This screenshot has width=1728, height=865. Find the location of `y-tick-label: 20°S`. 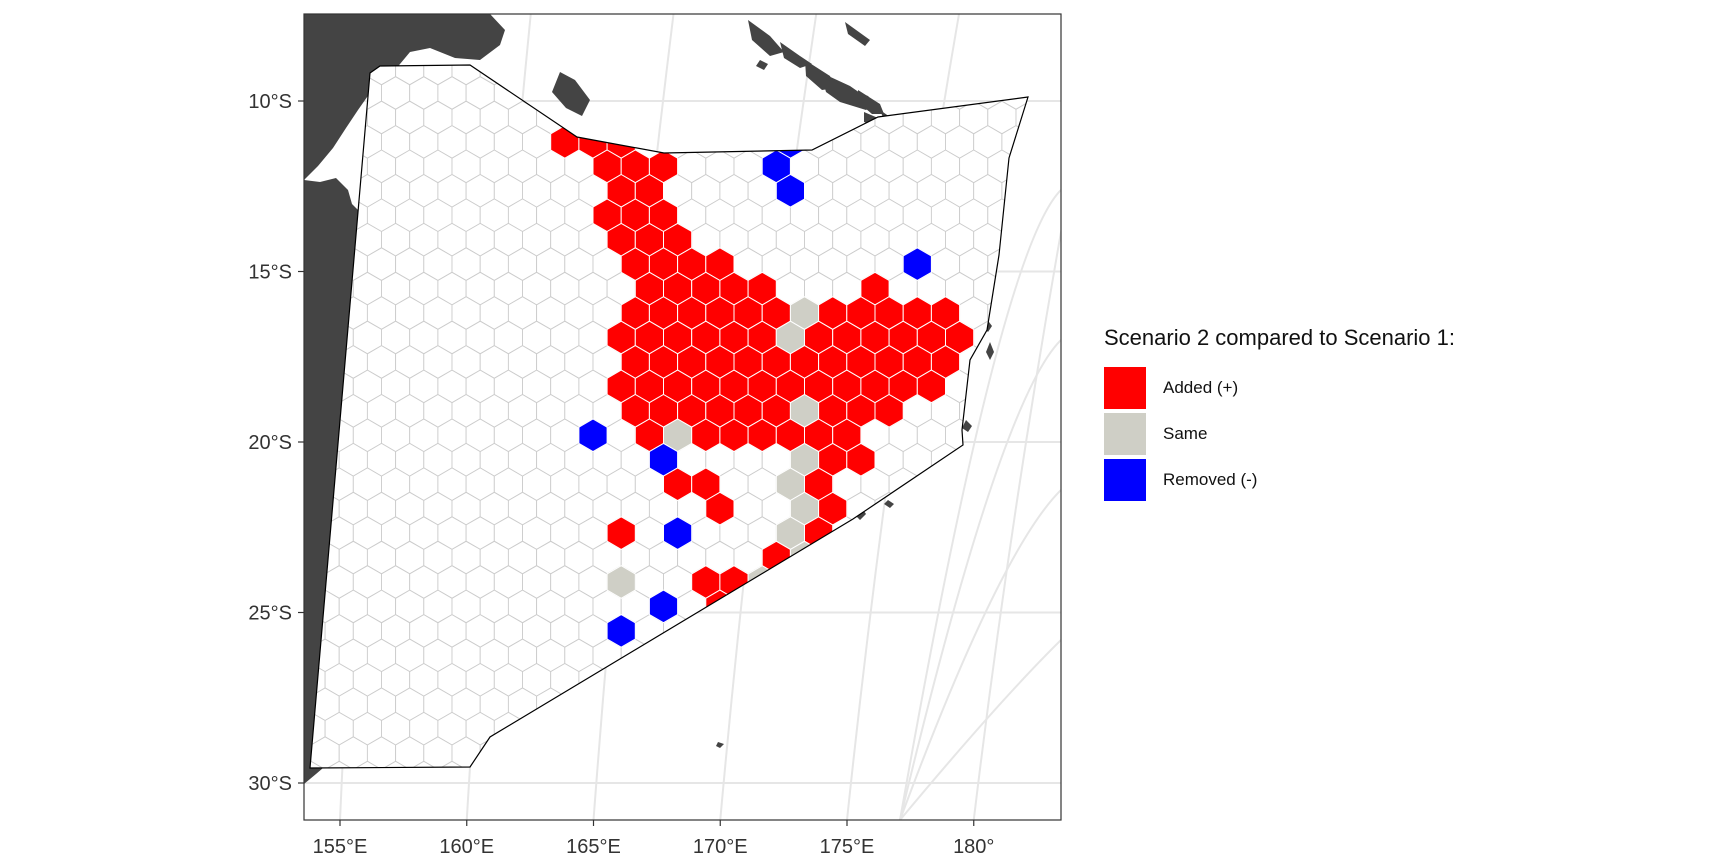

y-tick-label: 20°S is located at coordinates (270, 443).